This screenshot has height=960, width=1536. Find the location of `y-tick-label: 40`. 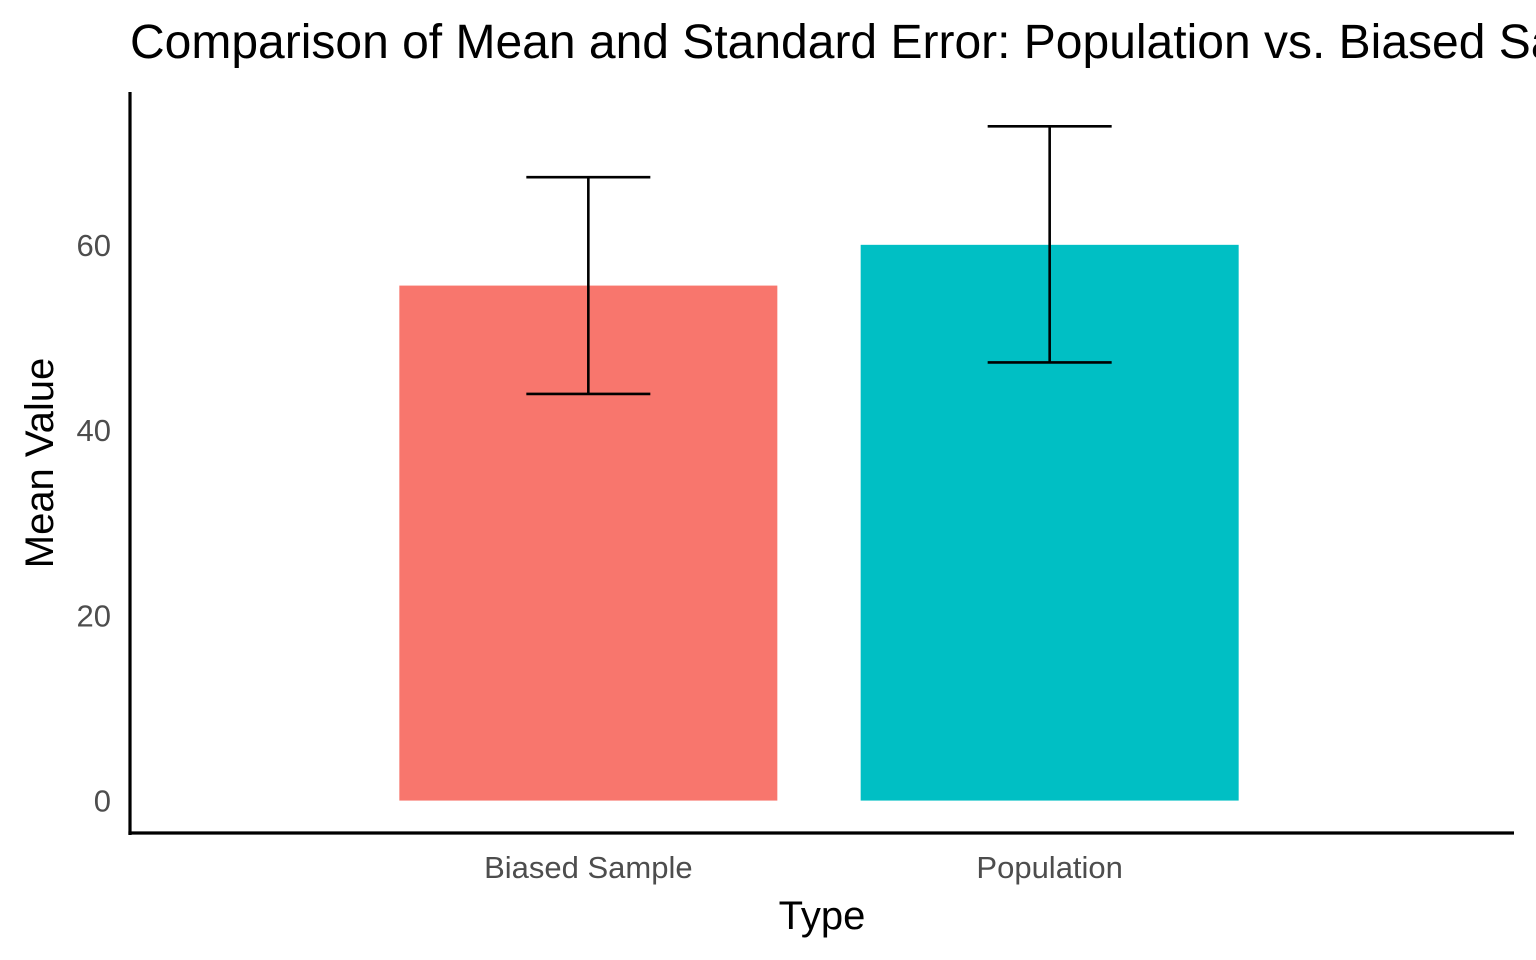

y-tick-label: 40 is located at coordinates (94, 430).